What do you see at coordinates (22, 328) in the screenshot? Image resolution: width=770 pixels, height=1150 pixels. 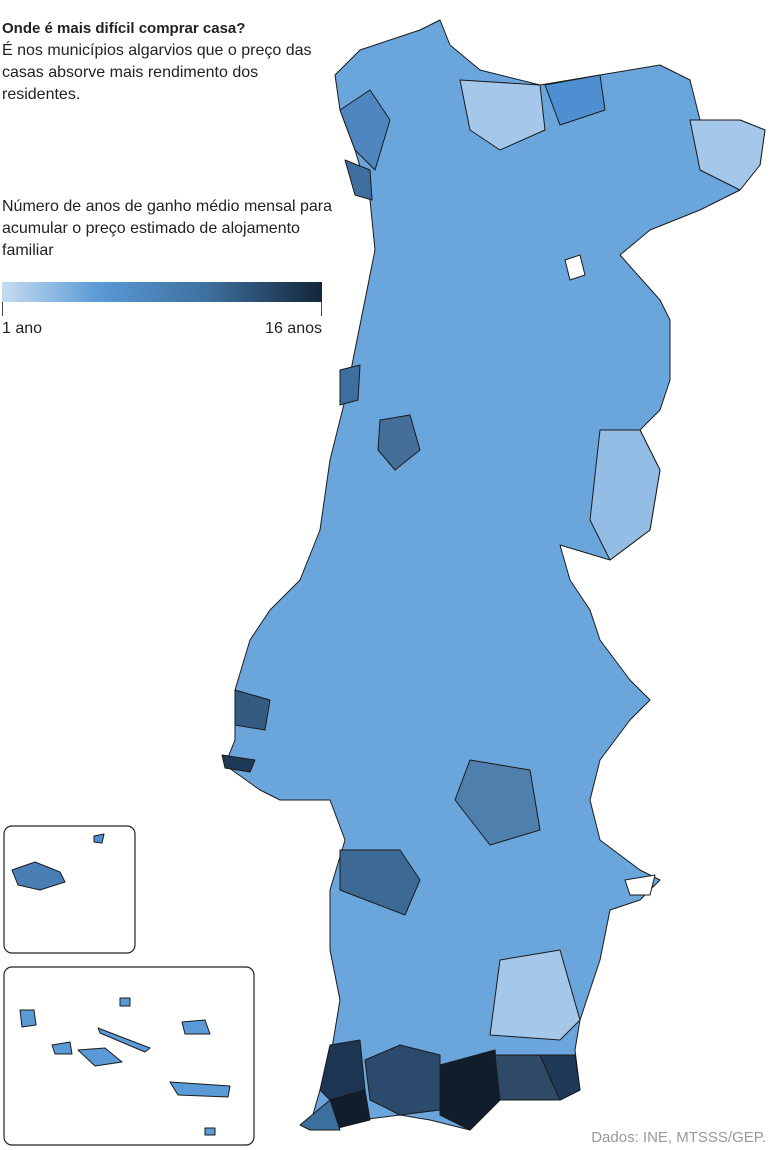 I see `legend-min: 1 ano` at bounding box center [22, 328].